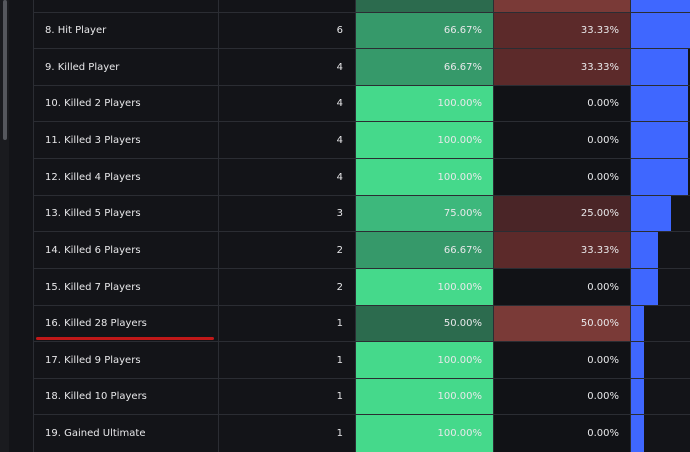 This screenshot has width=690, height=452. I want to click on table-row: 8. Hit Player 6 66.67% 33.33%, so click(362, 30).